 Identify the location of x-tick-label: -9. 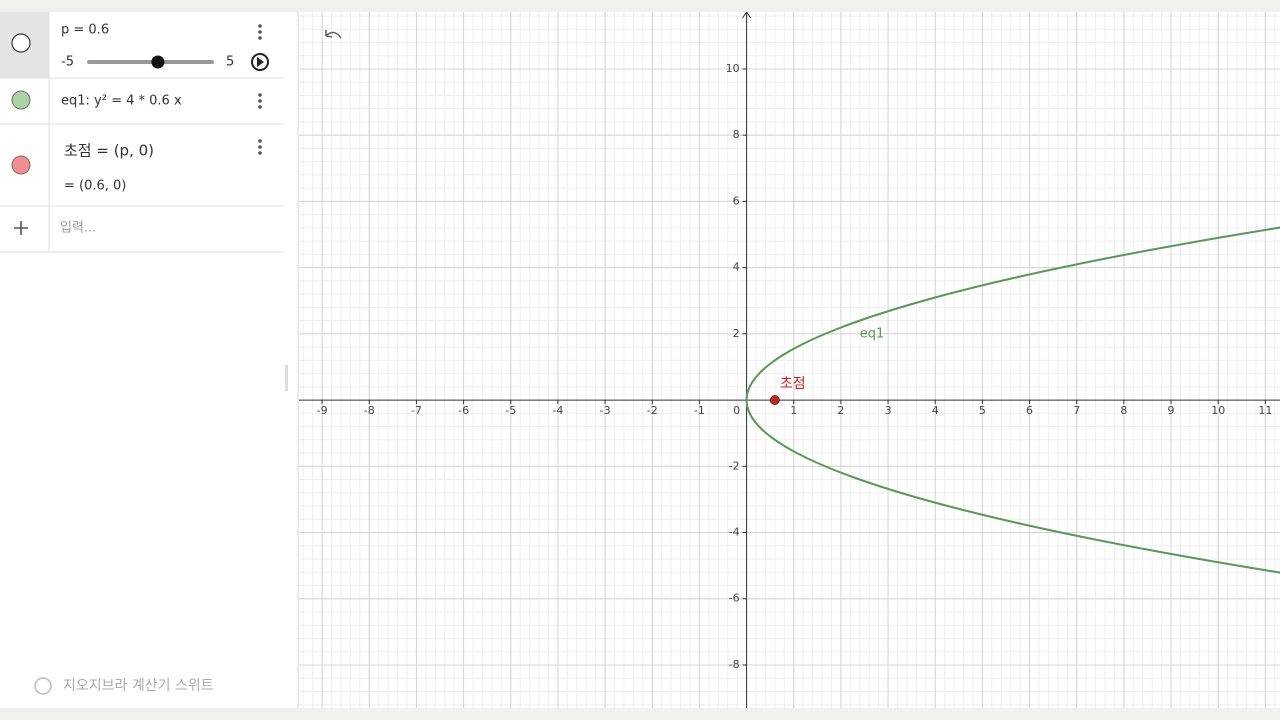
(322, 410).